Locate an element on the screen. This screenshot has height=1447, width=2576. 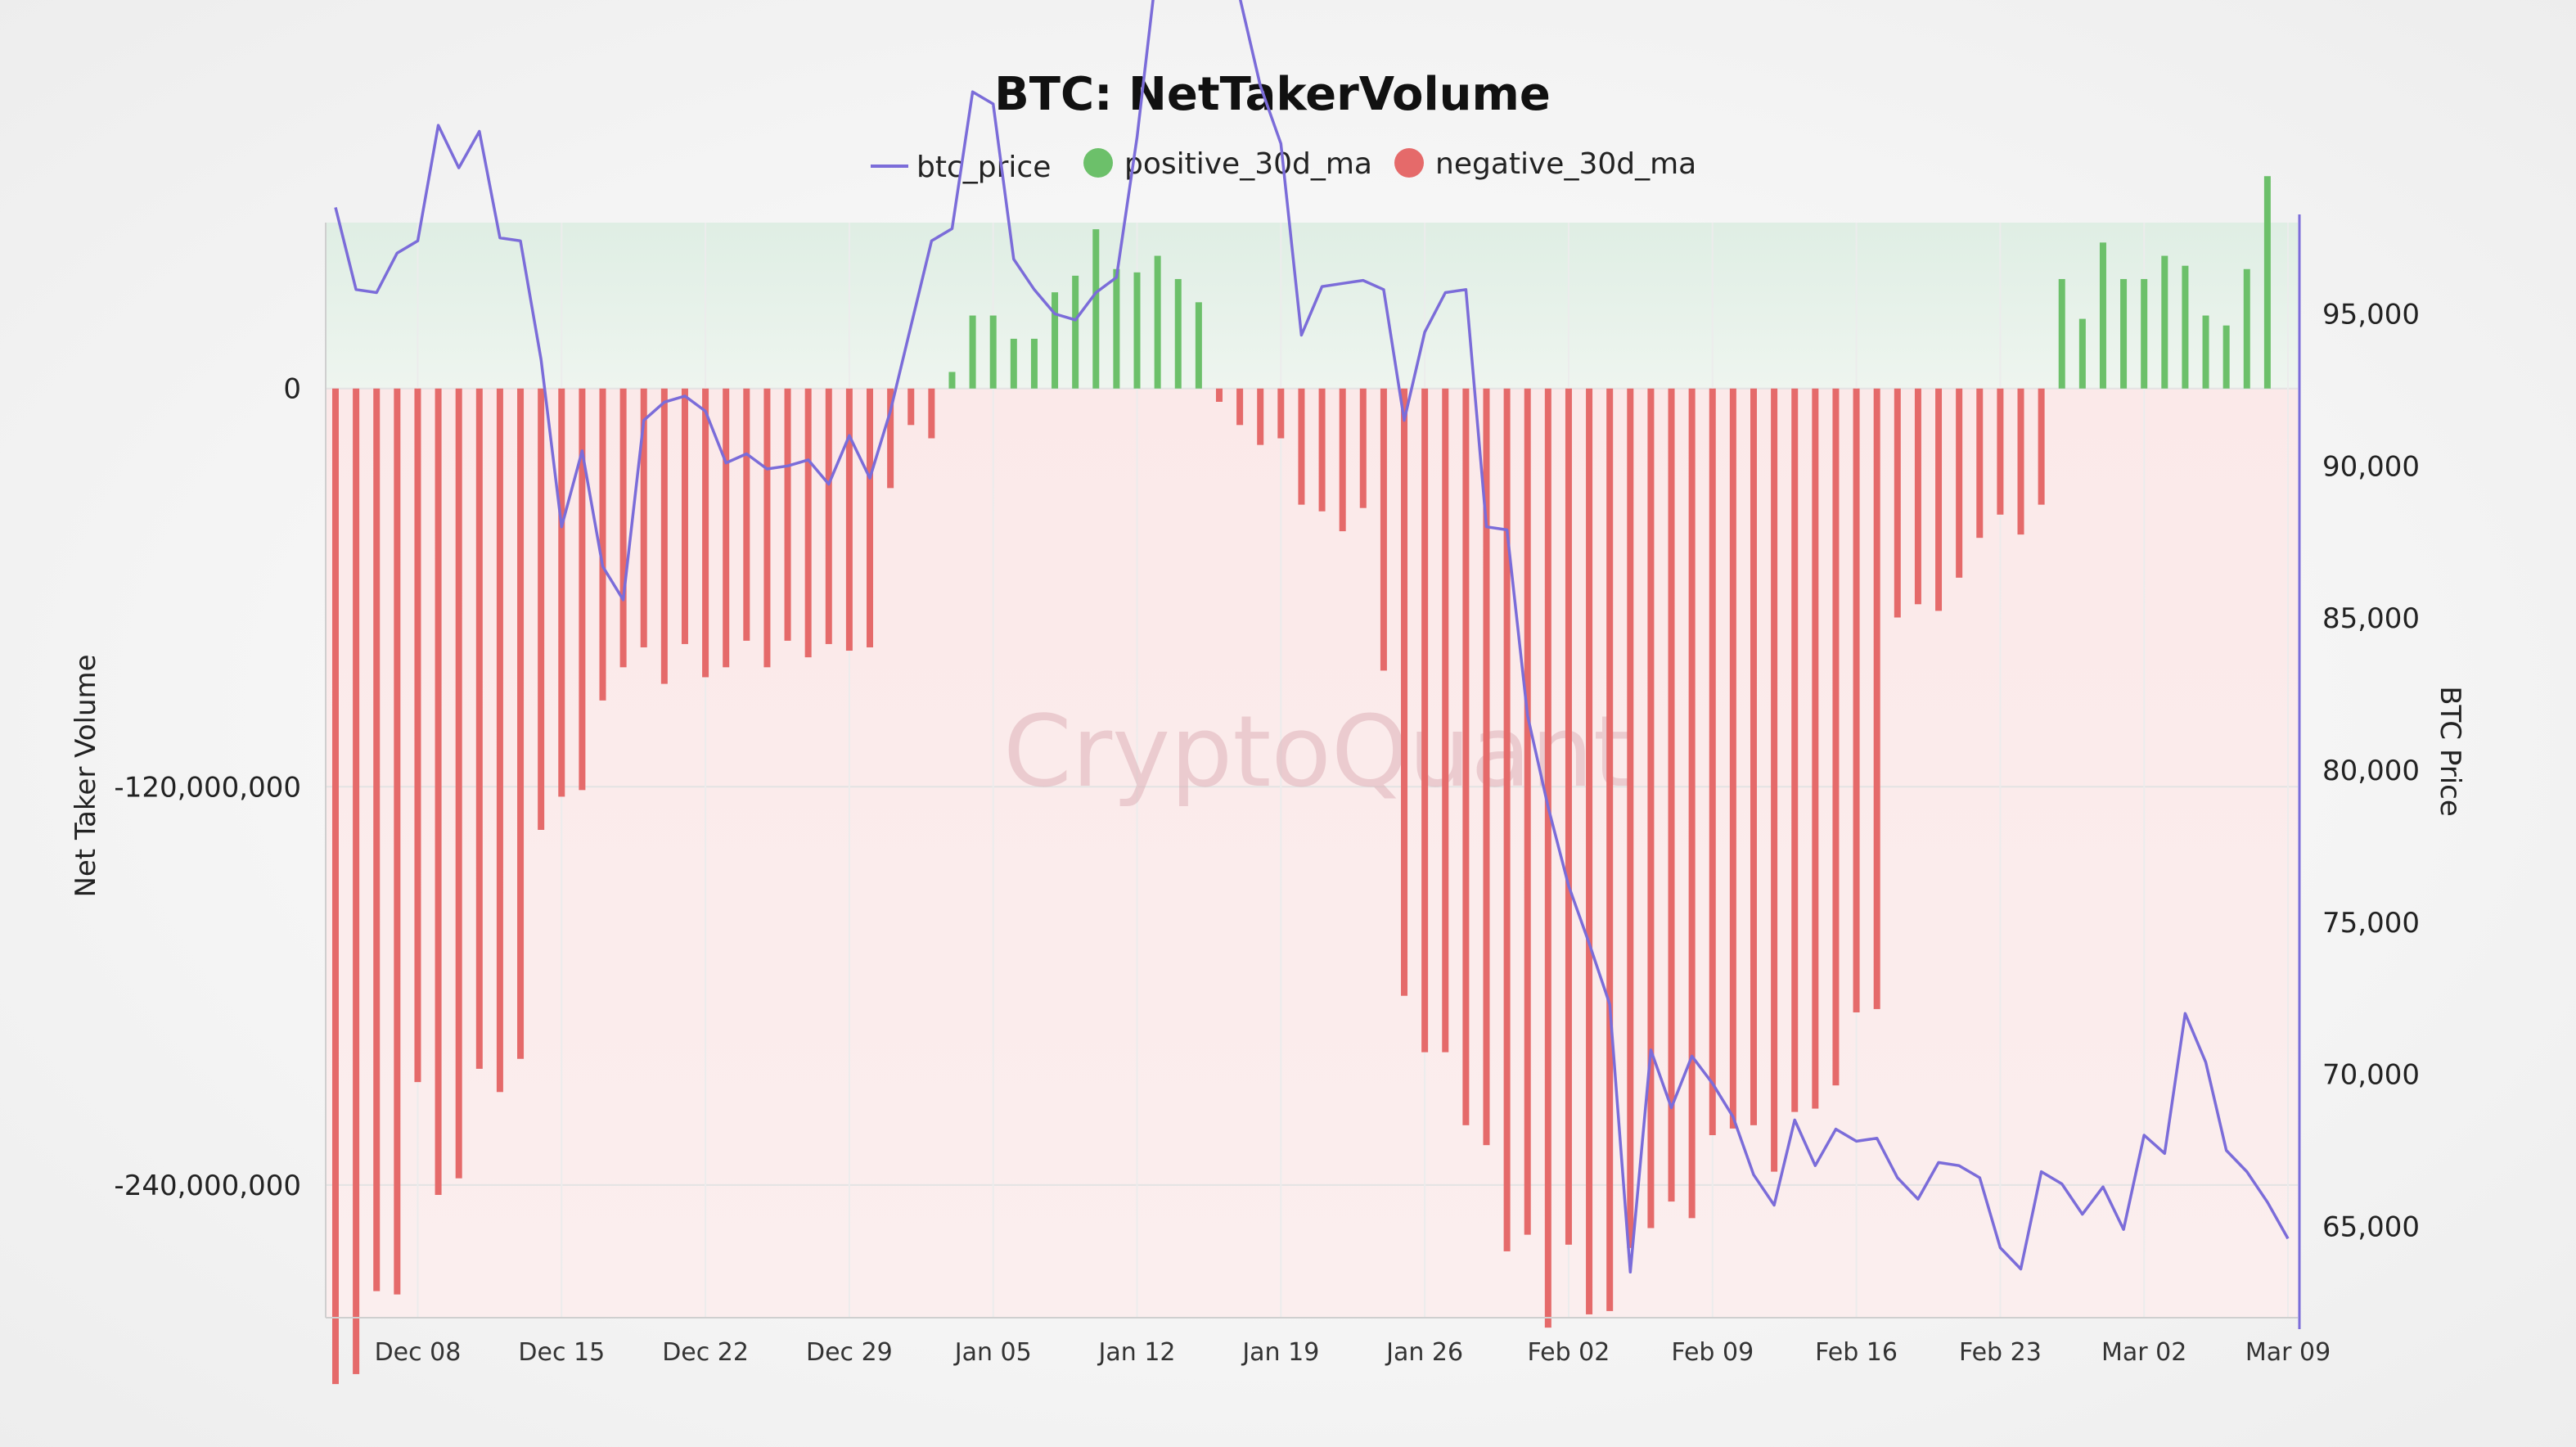
y-axis-label: Net Taker Volume is located at coordinates (86, 775).